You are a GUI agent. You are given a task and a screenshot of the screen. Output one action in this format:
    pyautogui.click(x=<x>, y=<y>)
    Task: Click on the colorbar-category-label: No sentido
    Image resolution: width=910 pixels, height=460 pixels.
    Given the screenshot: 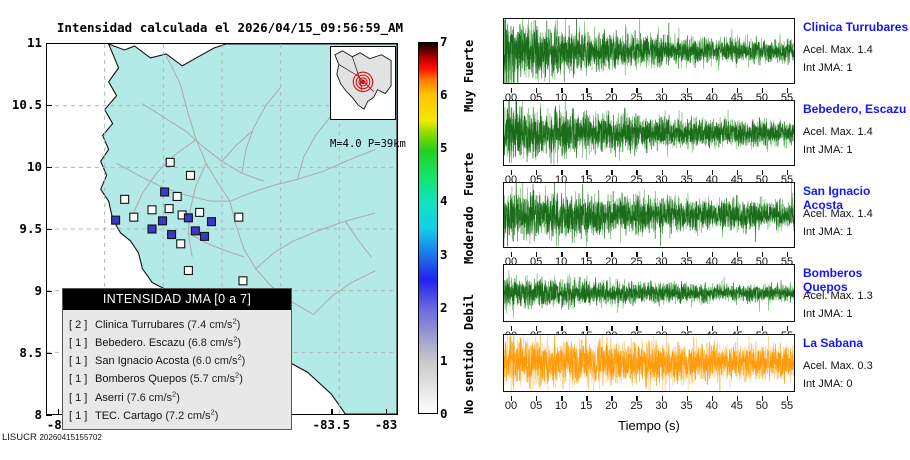 What is the action you would take?
    pyautogui.click(x=469, y=377)
    